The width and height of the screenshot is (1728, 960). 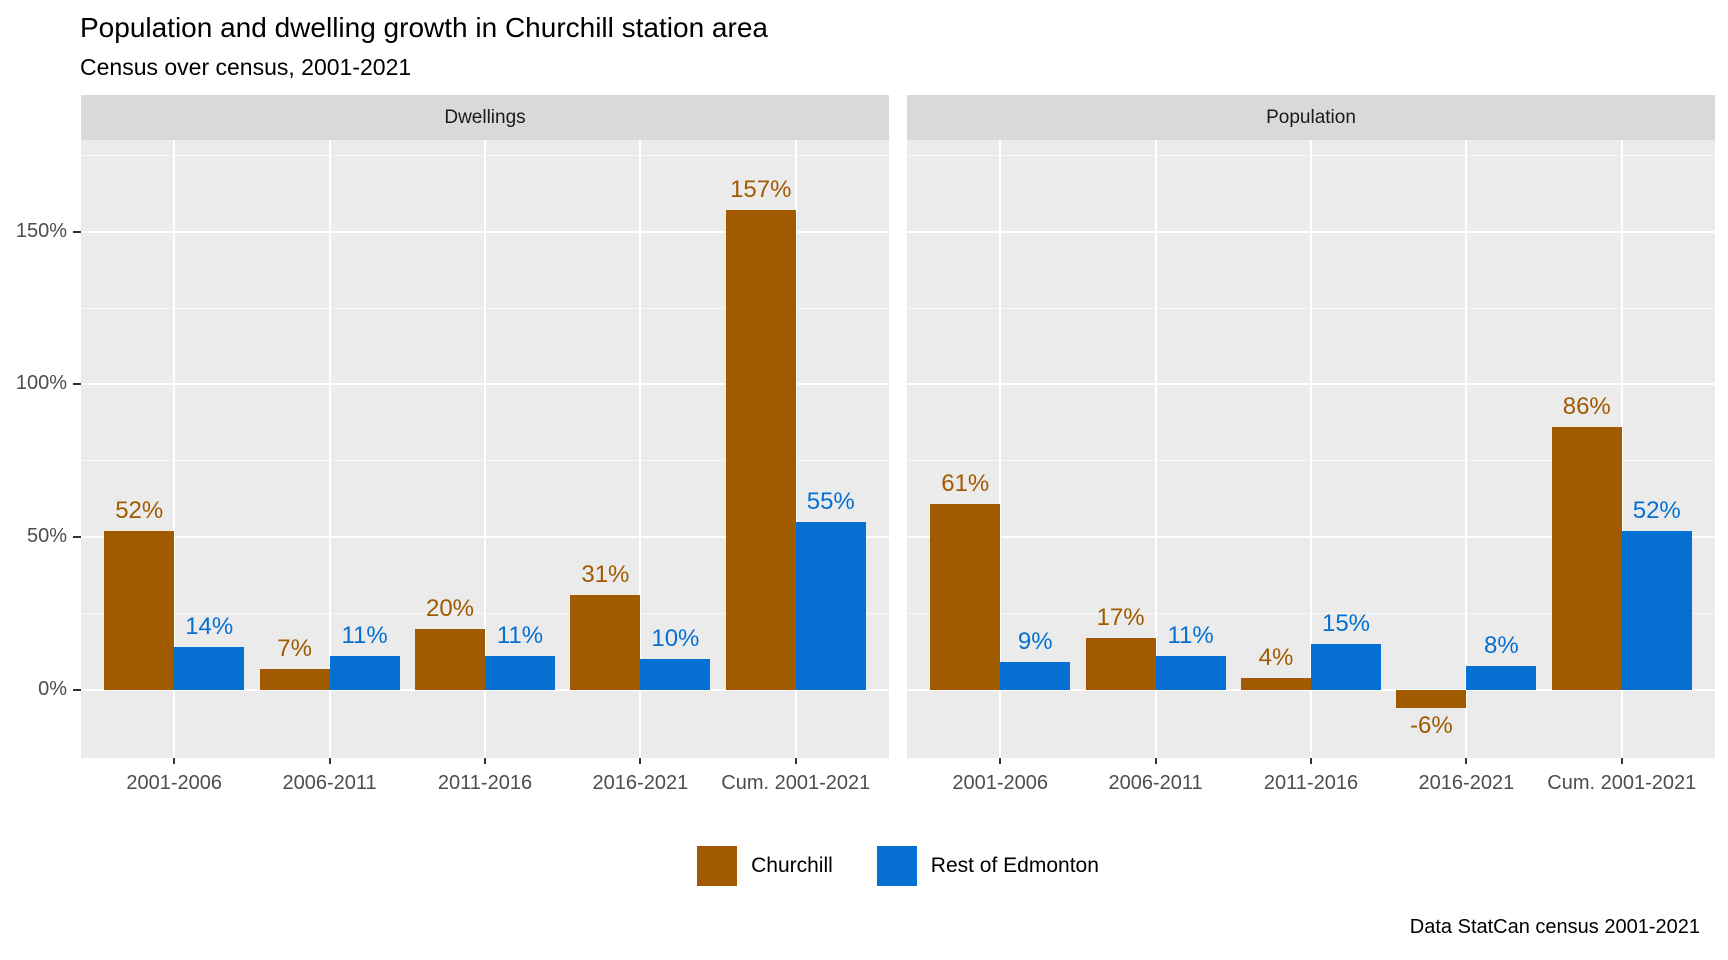 What do you see at coordinates (520, 673) in the screenshot?
I see `bar-dwellings-2011-2016-rest-of-edmonton` at bounding box center [520, 673].